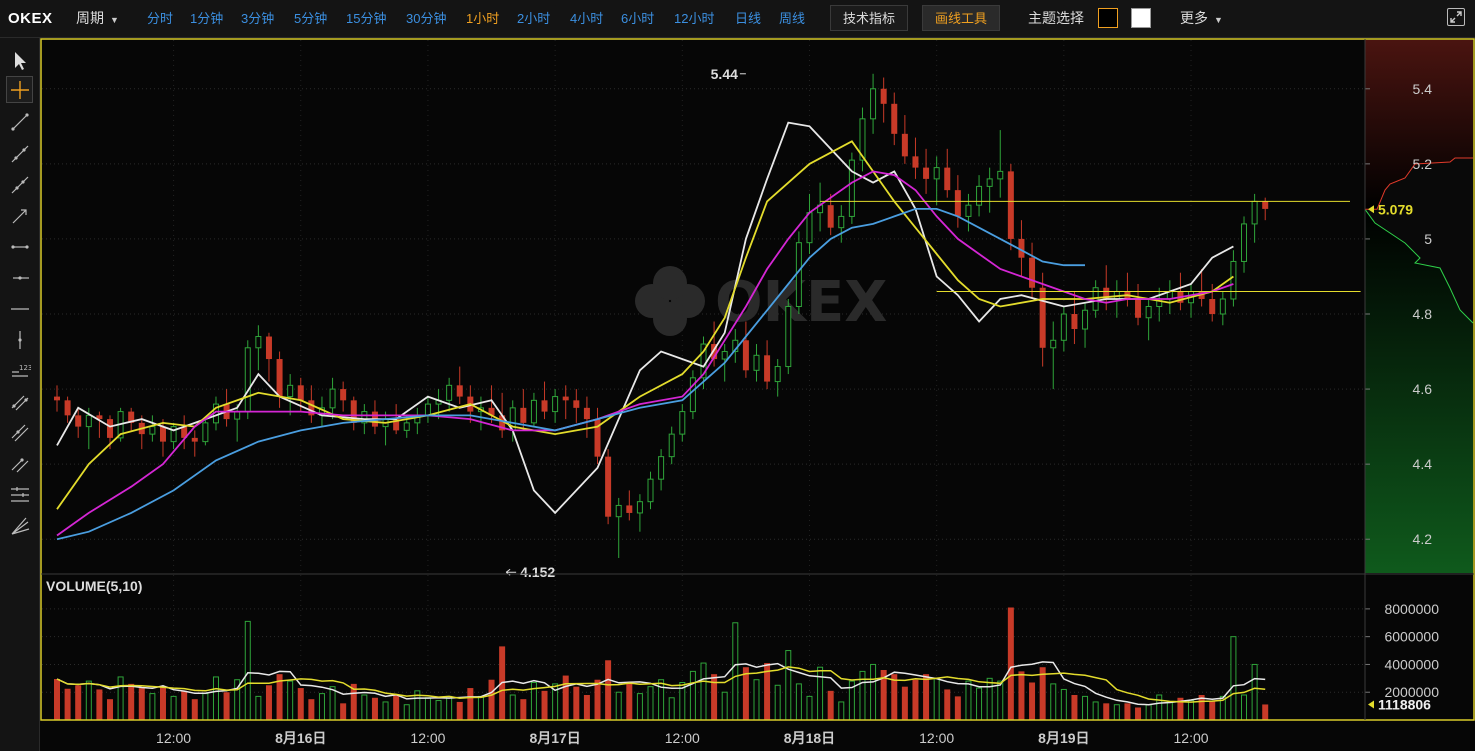 The image size is (1475, 751). Describe the element at coordinates (19, 277) in the screenshot. I see `horizontal-ray-icon` at that location.